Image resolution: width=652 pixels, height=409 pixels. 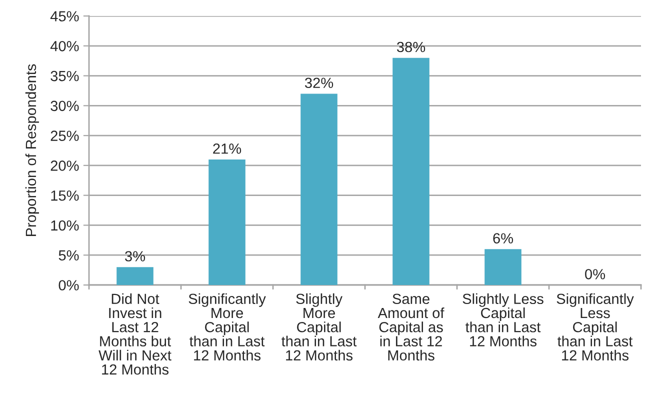 I want to click on x-tick-label: Slightly More Capital than in Last 12 Months, so click(x=319, y=327).